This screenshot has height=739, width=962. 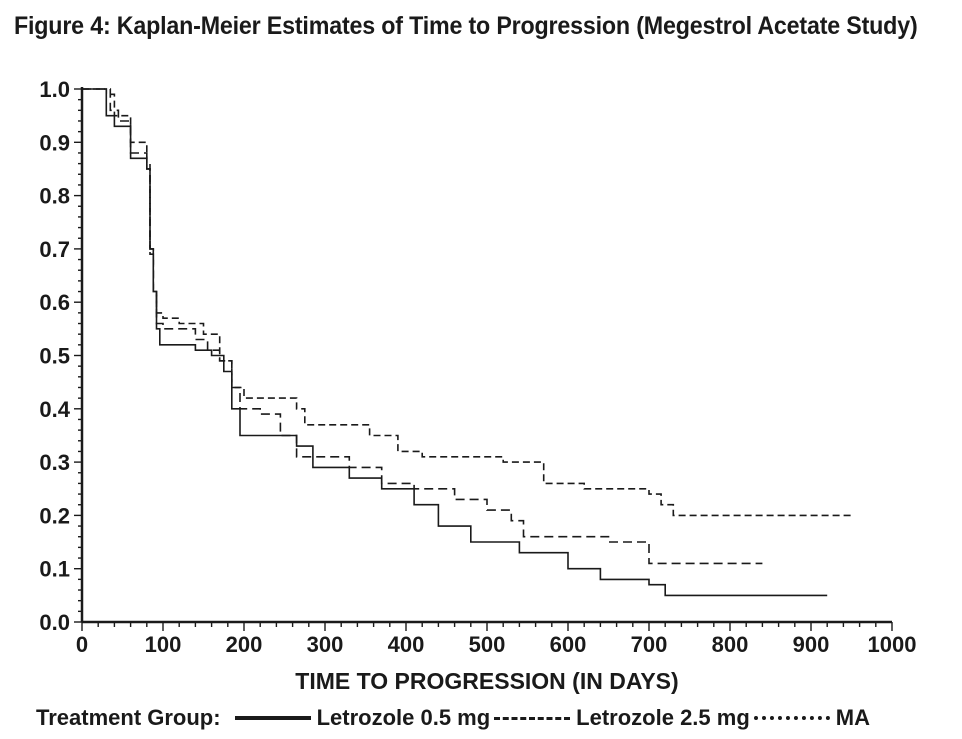 What do you see at coordinates (54, 302) in the screenshot?
I see `y-tick-label: 0.6` at bounding box center [54, 302].